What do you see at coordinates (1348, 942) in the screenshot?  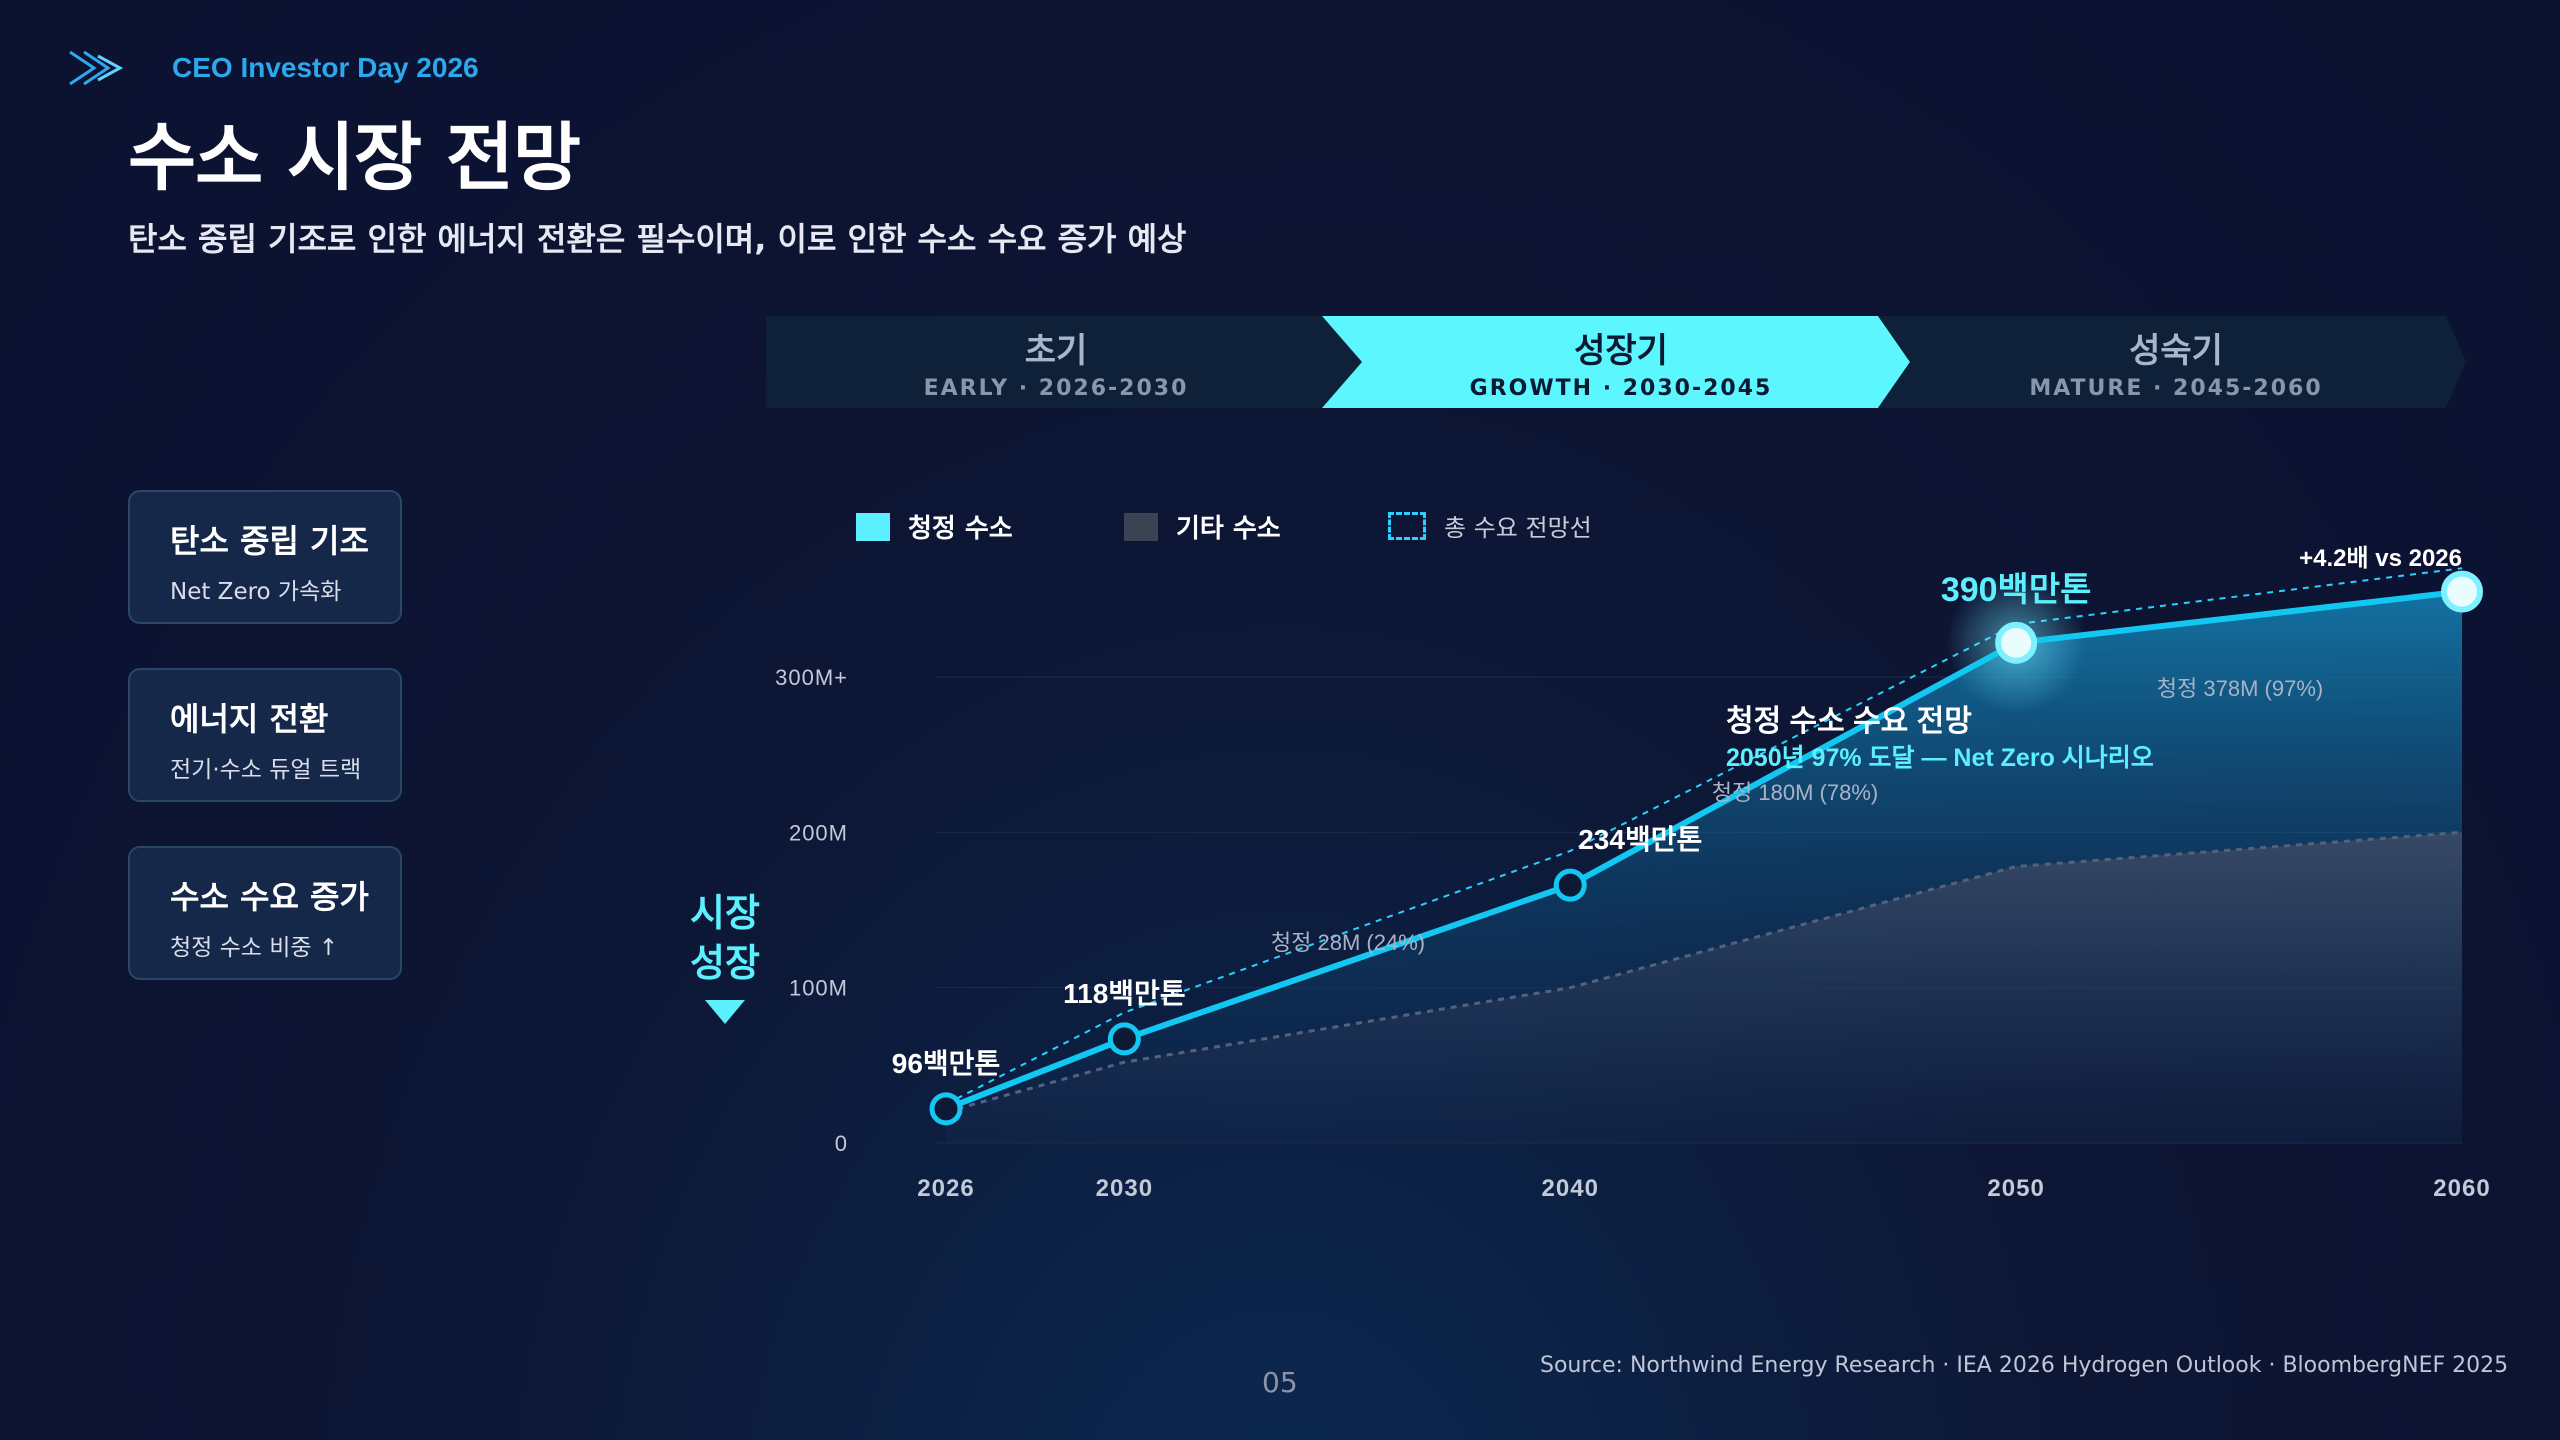 I see `clean-share-label: 청정 28M (24%)` at bounding box center [1348, 942].